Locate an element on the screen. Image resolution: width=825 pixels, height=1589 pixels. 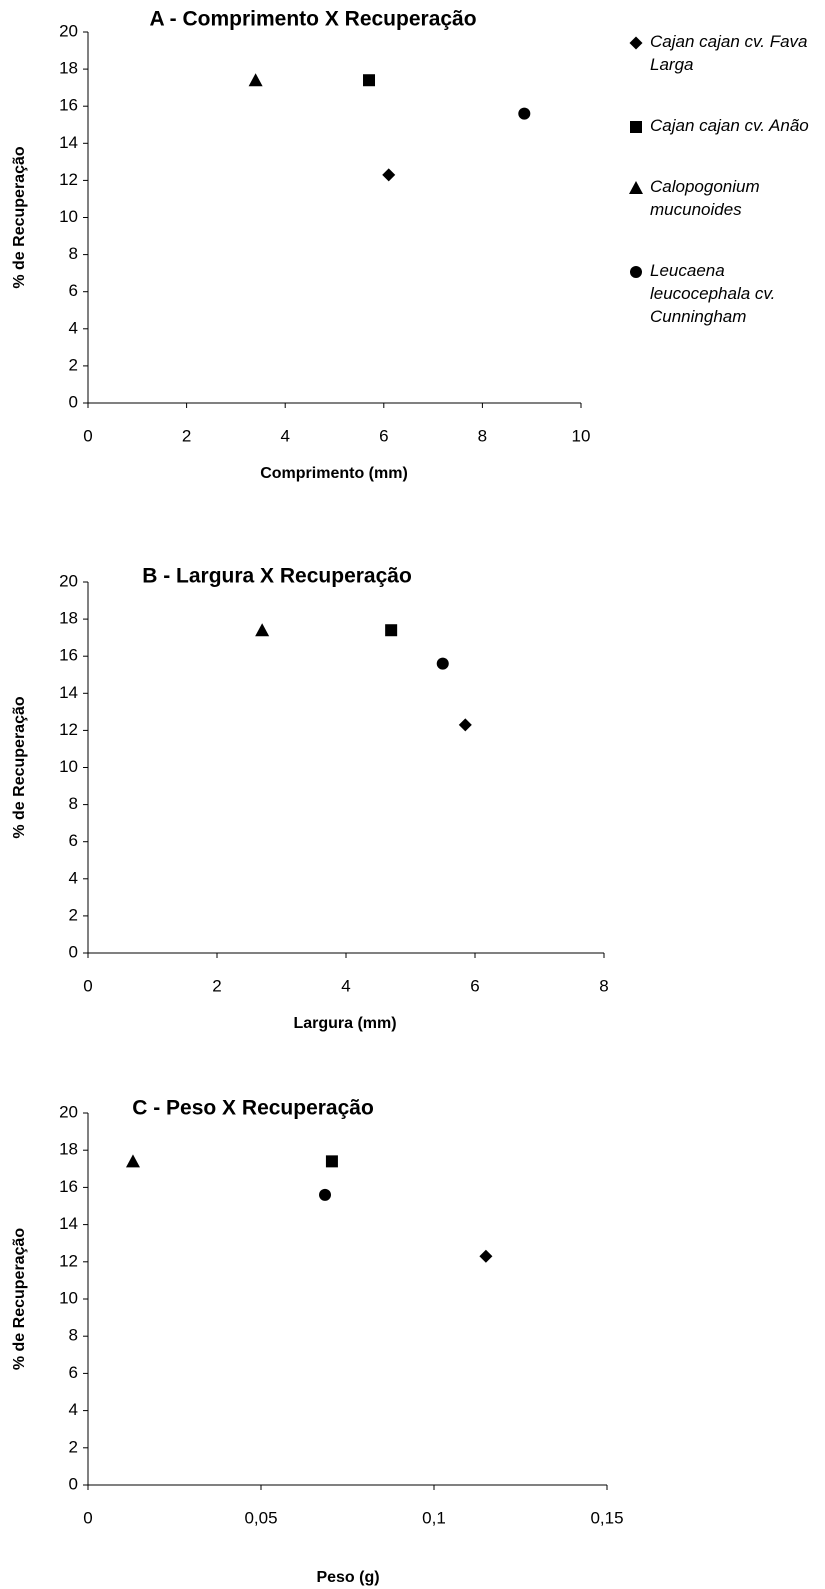
x-axis-label: Peso (g) is located at coordinates (347, 1577).